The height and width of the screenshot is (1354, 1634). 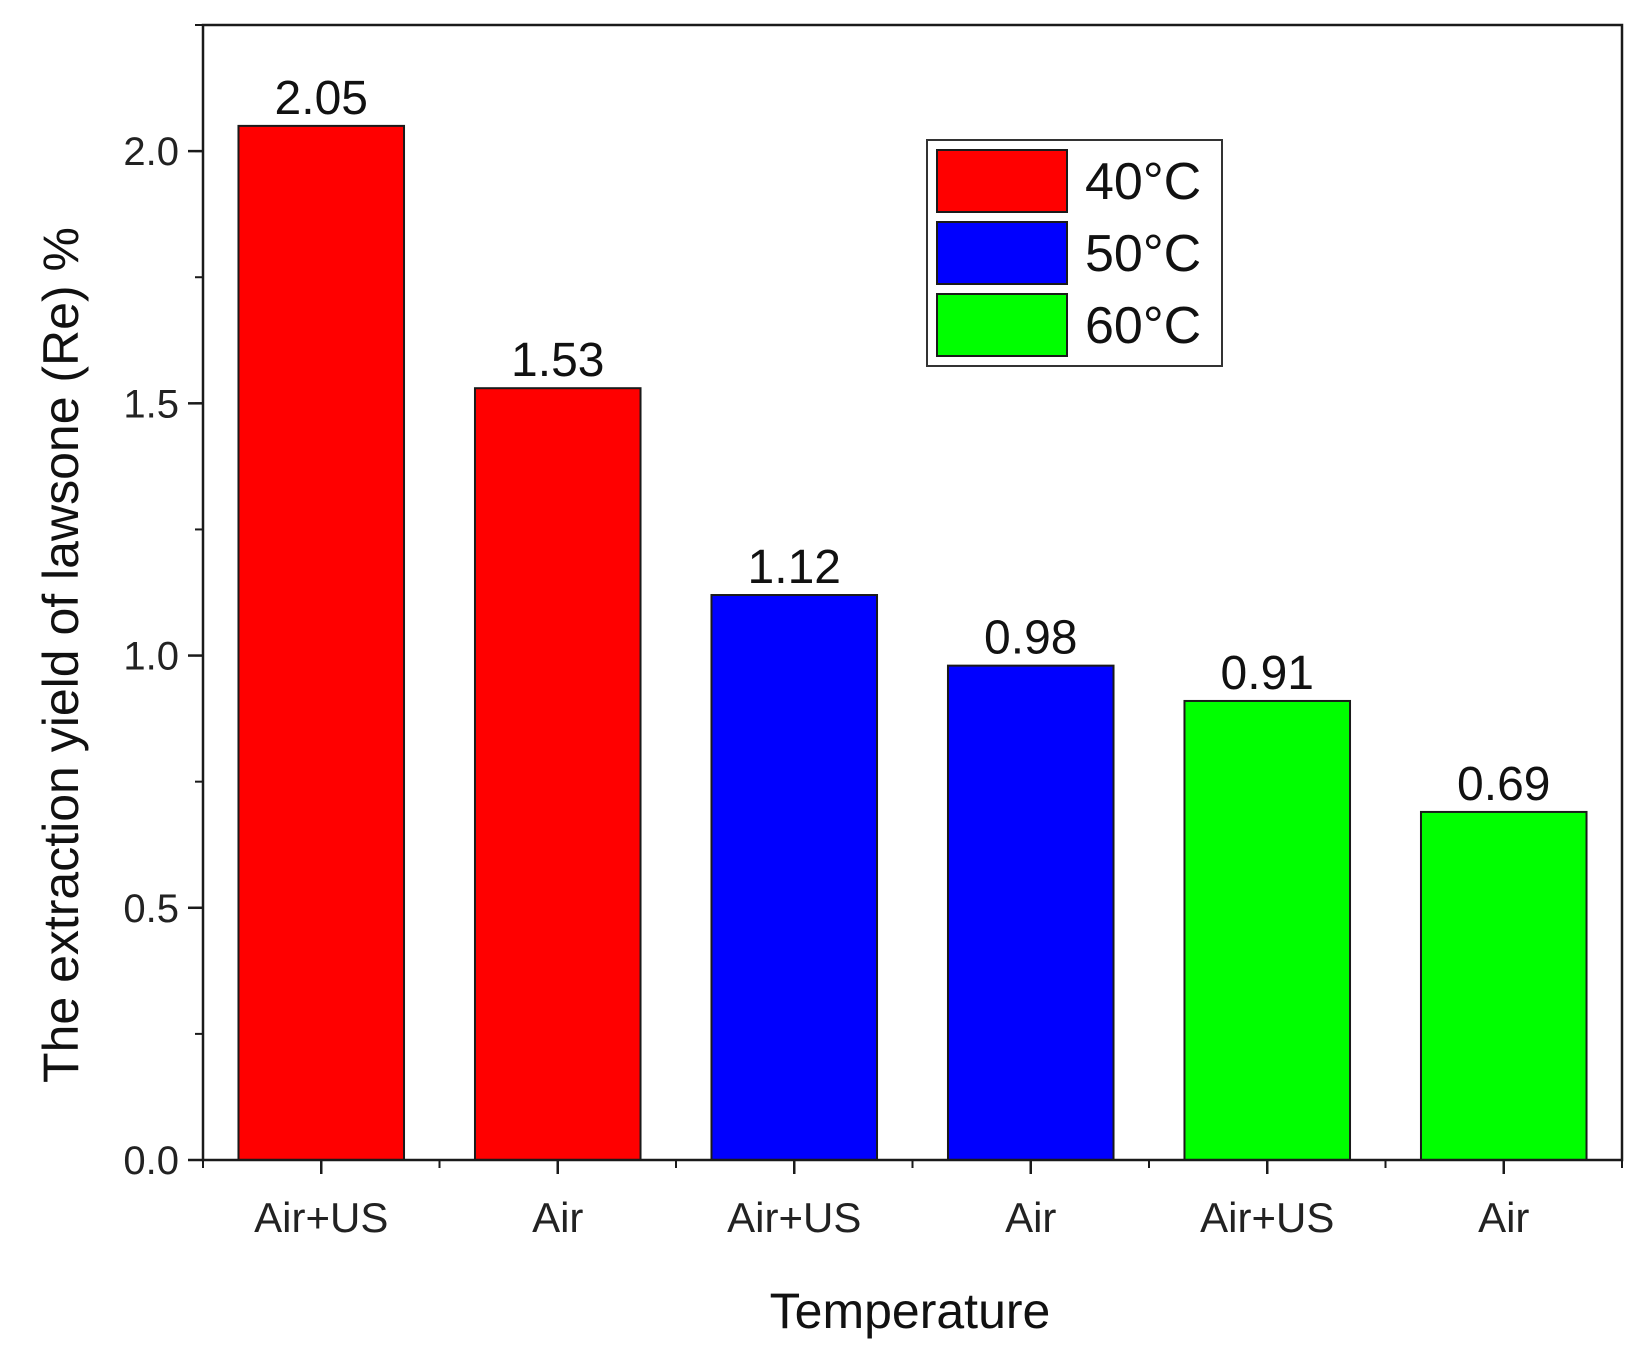 I want to click on value-label-1: 2.05, so click(x=321, y=98).